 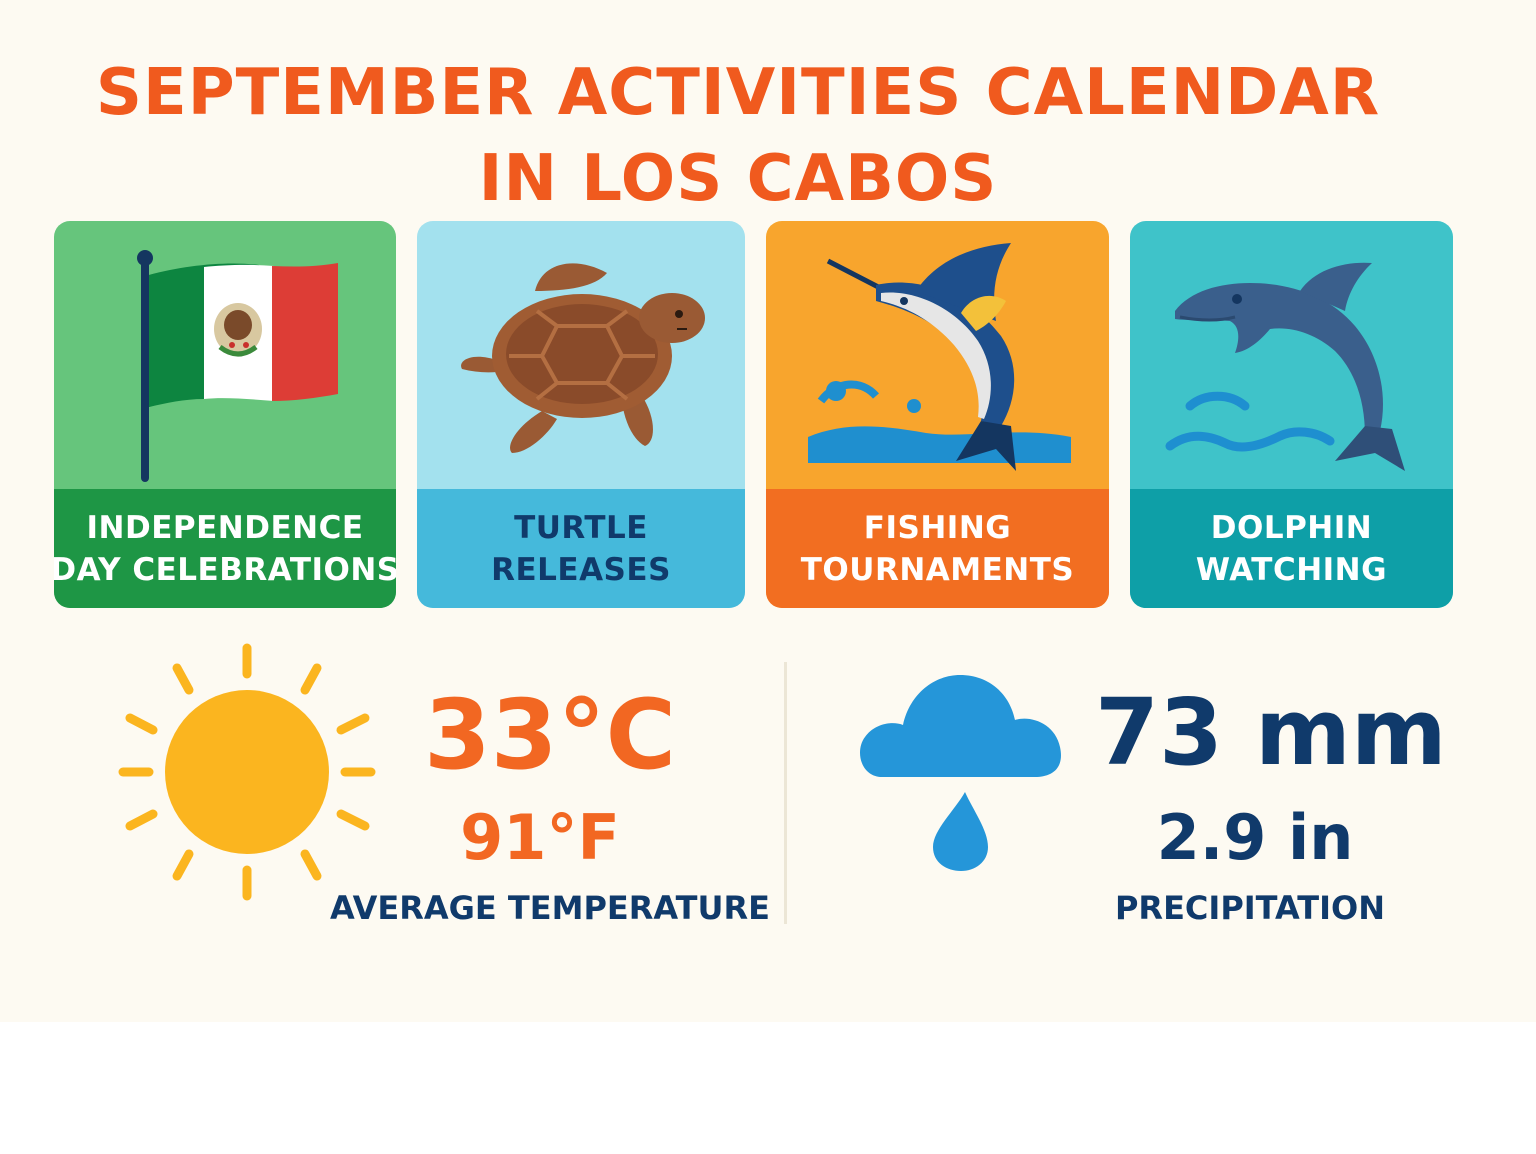 I want to click on section-divider, so click(x=785, y=793).